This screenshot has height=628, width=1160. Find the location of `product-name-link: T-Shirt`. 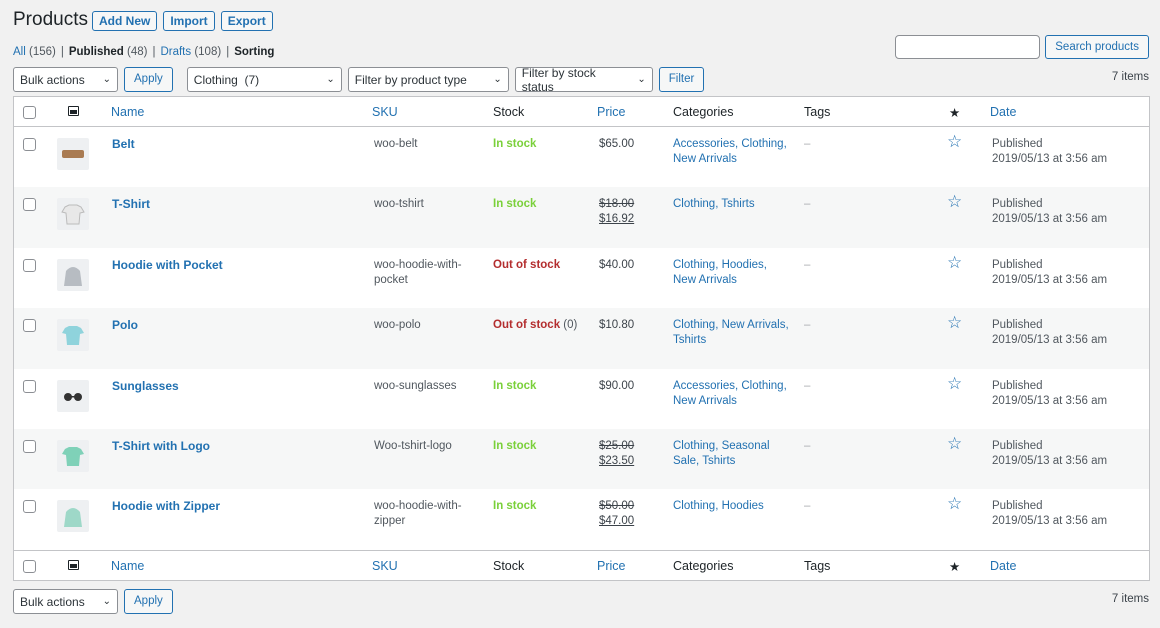

product-name-link: T-Shirt is located at coordinates (131, 204).